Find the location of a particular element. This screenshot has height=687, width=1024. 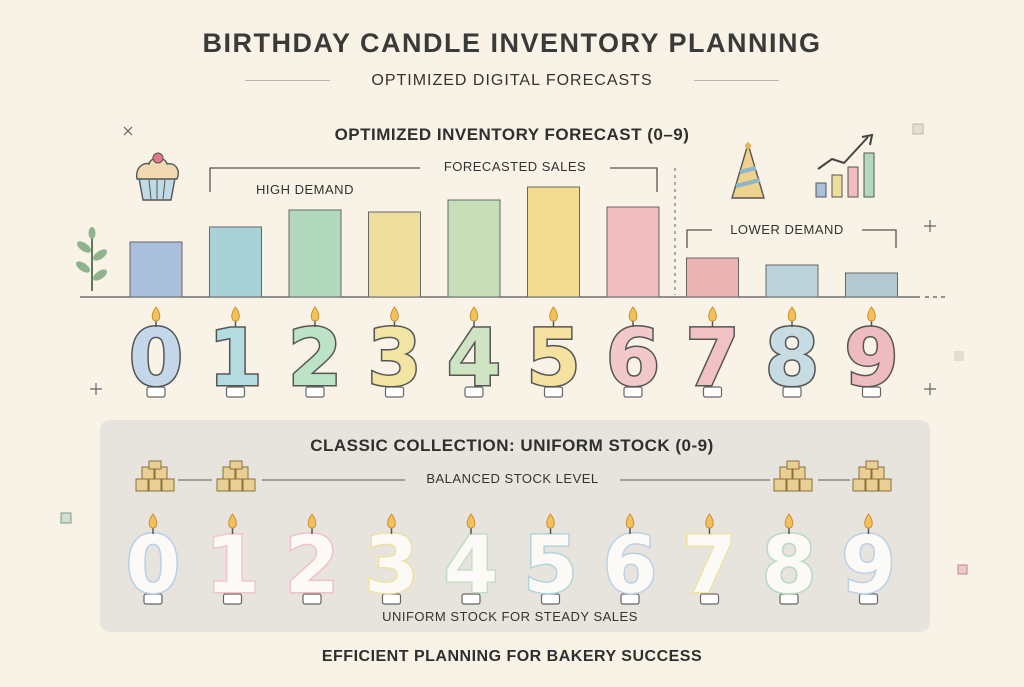

forecast-bracket-right is located at coordinates (634, 179).